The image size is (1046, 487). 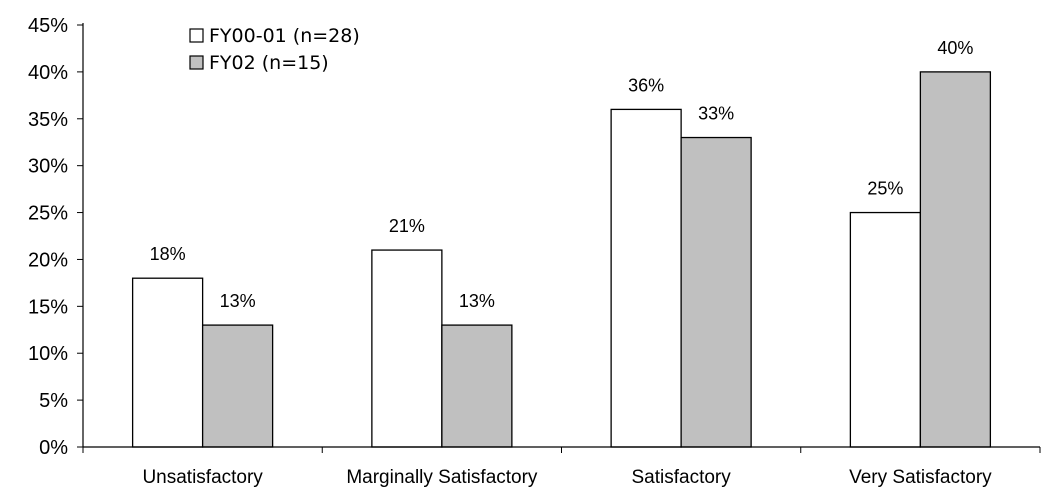 What do you see at coordinates (48, 307) in the screenshot?
I see `y-tick-label: 15%` at bounding box center [48, 307].